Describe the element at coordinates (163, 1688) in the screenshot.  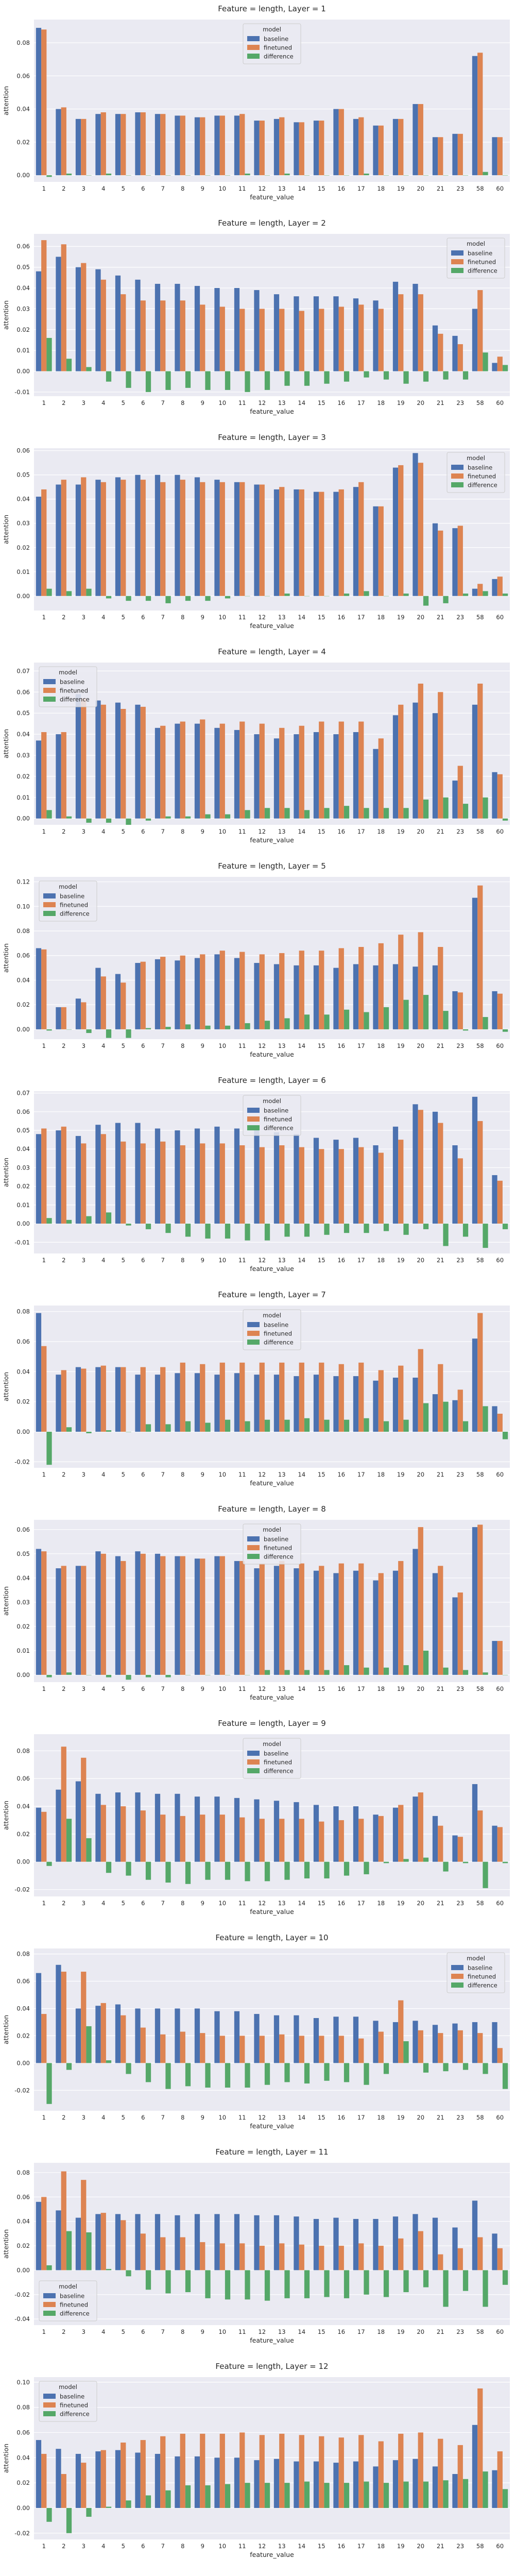
I see `x-tick-label: 7` at that location.